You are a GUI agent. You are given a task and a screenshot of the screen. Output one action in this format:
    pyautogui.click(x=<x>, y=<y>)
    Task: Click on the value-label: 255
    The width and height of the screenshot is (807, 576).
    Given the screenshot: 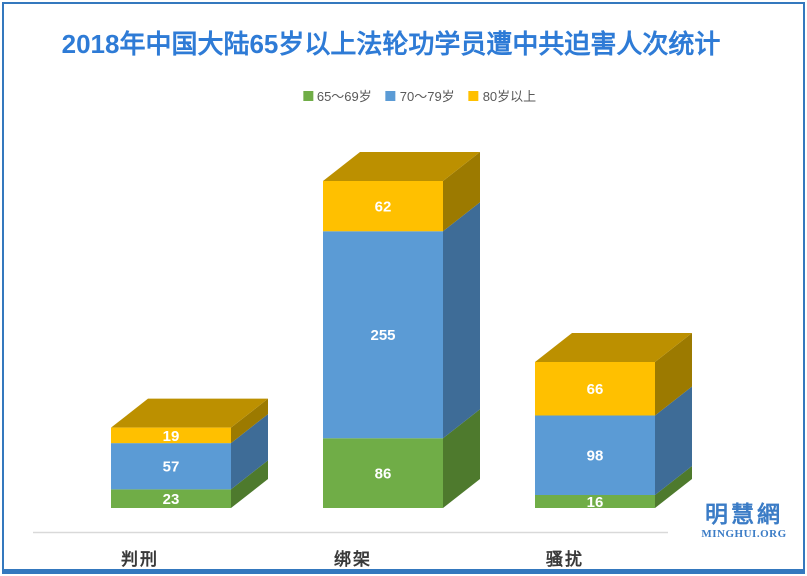 What is the action you would take?
    pyautogui.click(x=382, y=335)
    